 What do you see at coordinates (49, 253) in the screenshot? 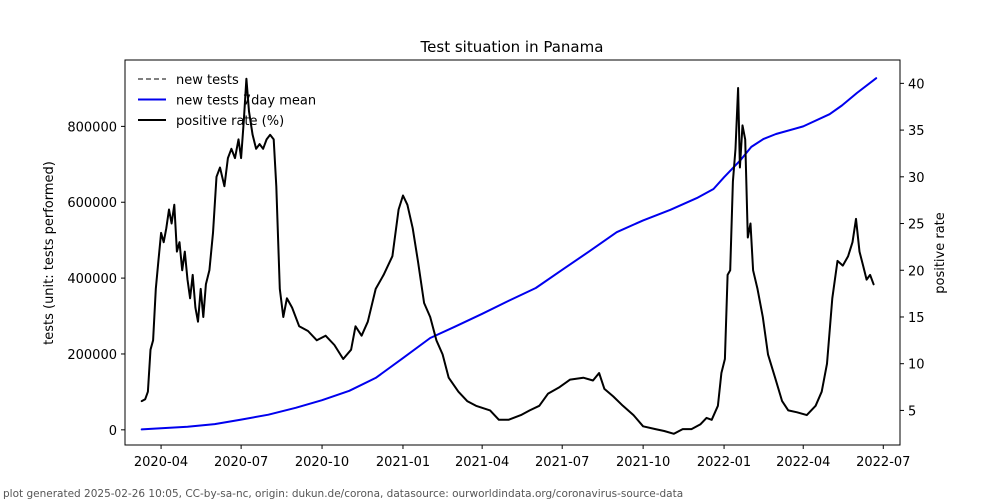
I see `y-axis-left-label: tests (unit: tests performed)` at bounding box center [49, 253].